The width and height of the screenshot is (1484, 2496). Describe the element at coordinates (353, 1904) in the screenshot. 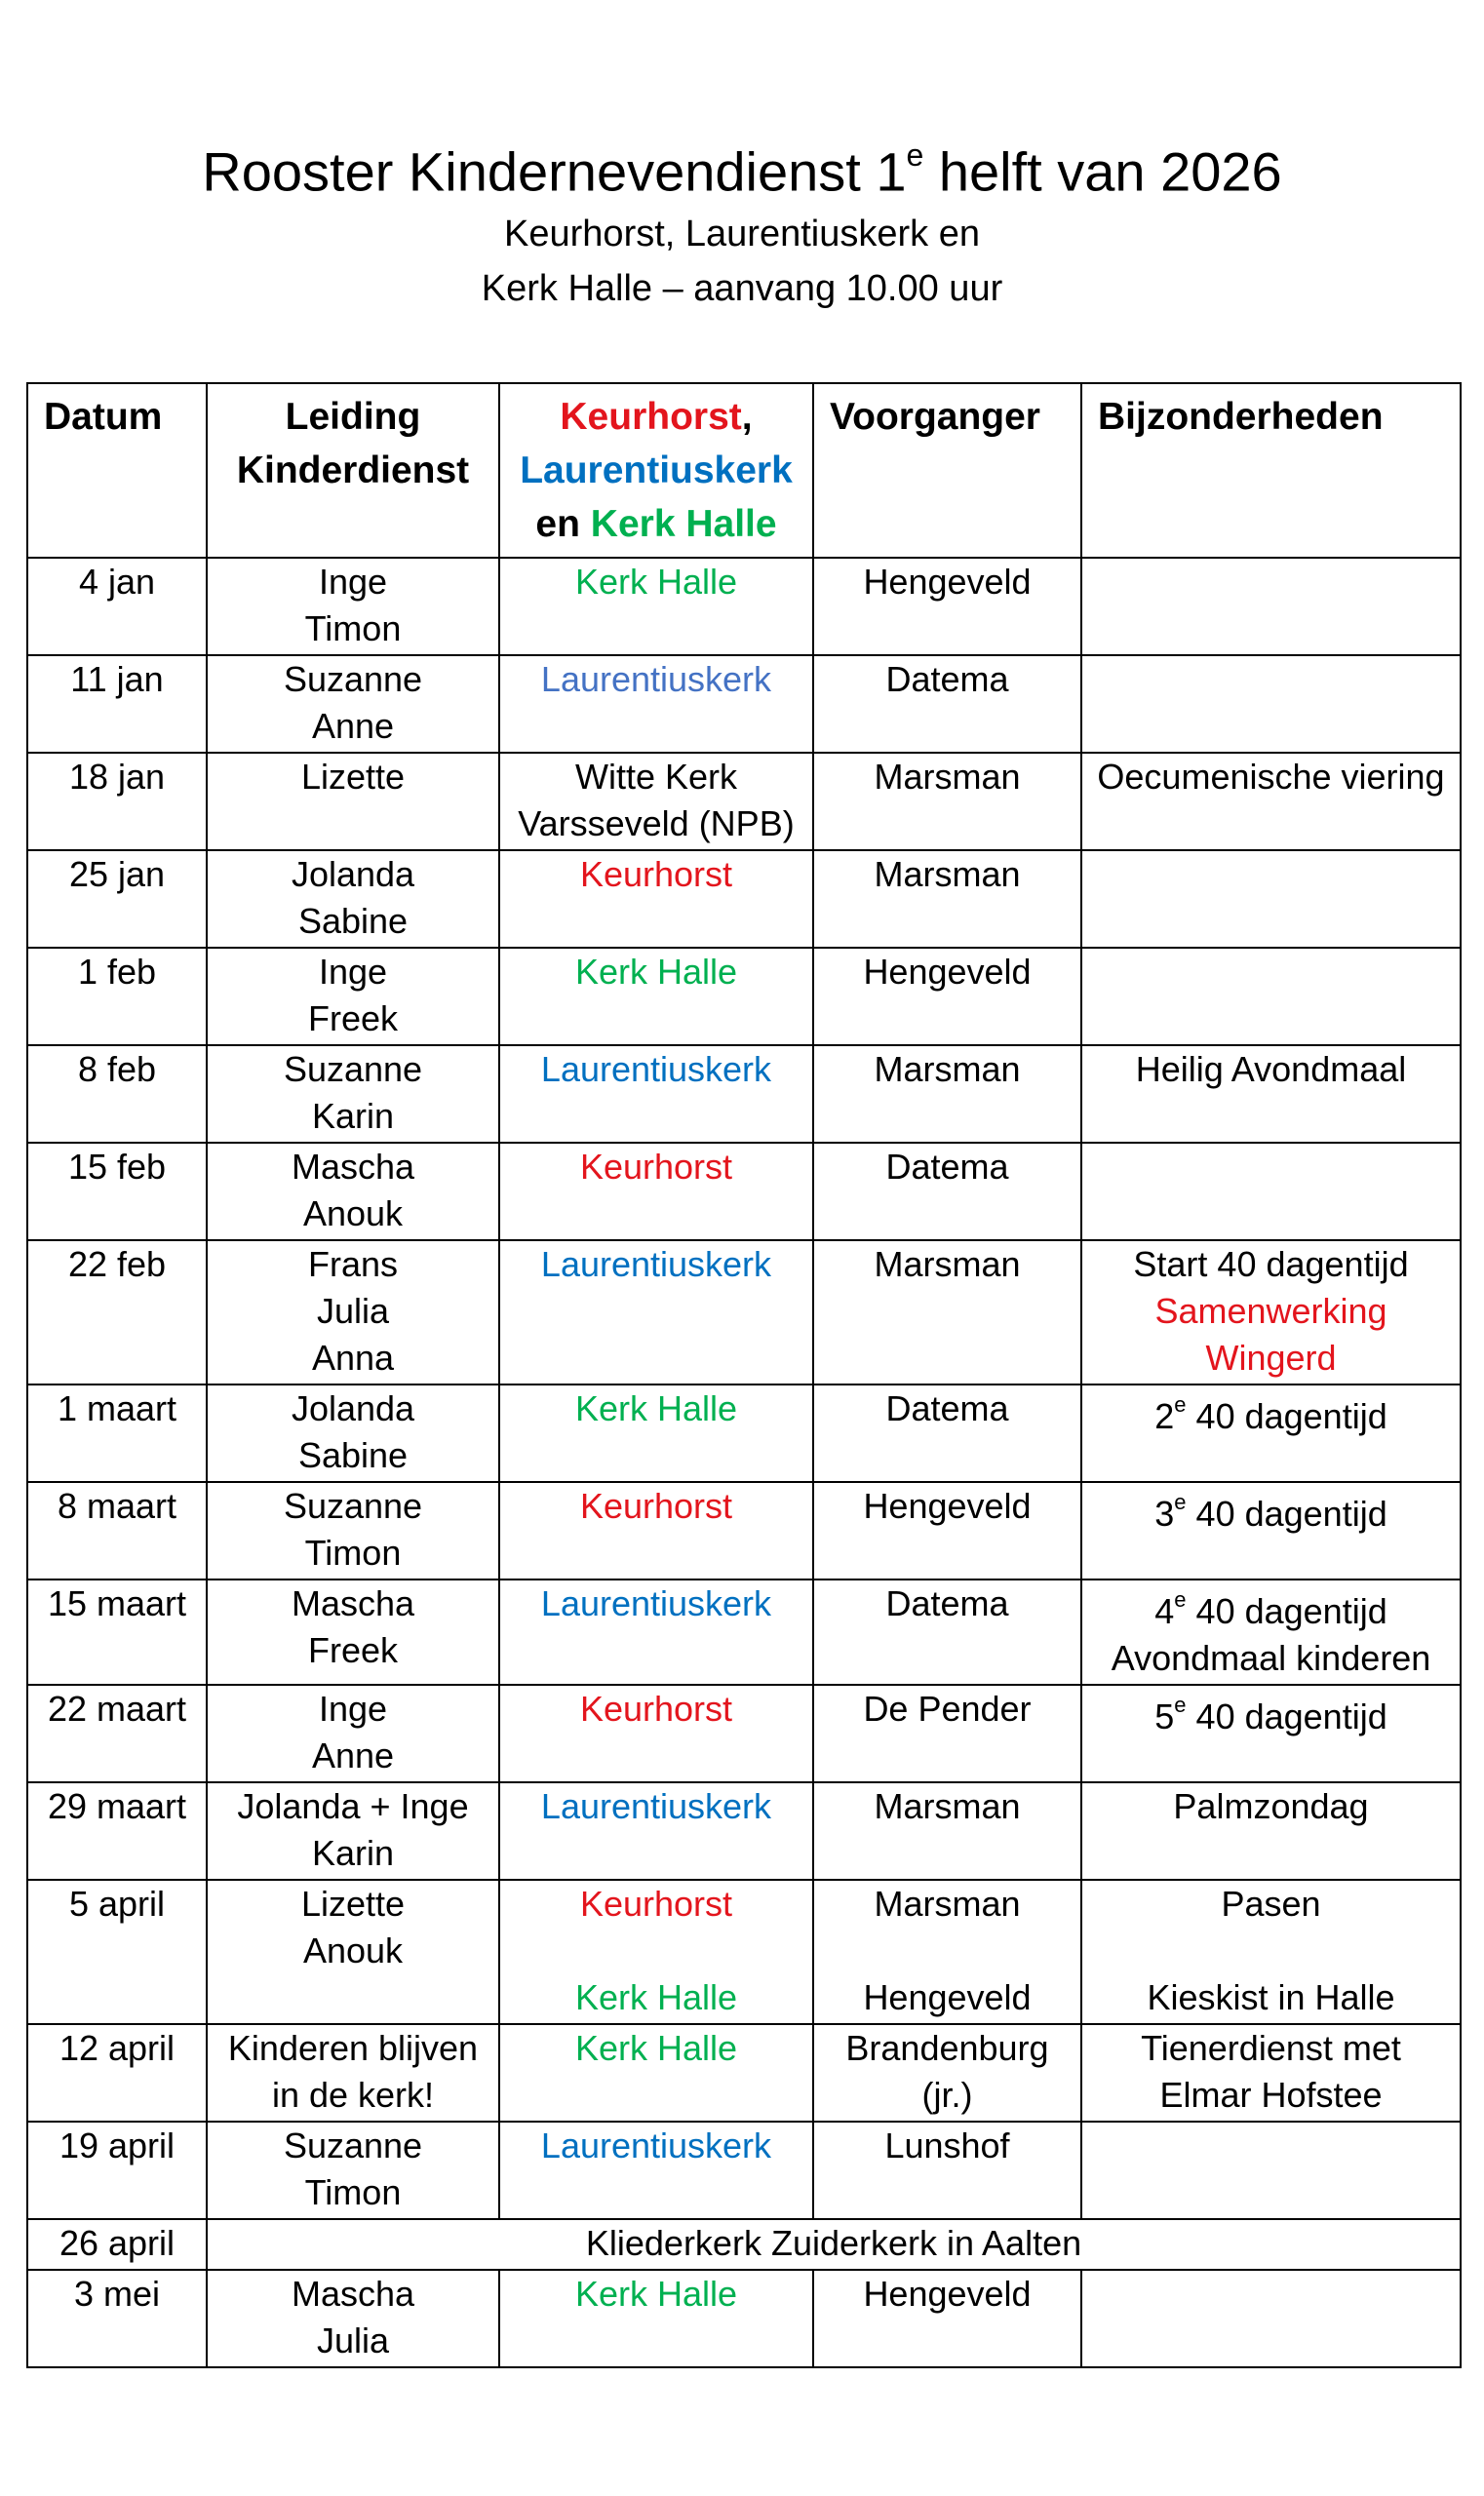

I see `cell-line: Lizette` at that location.